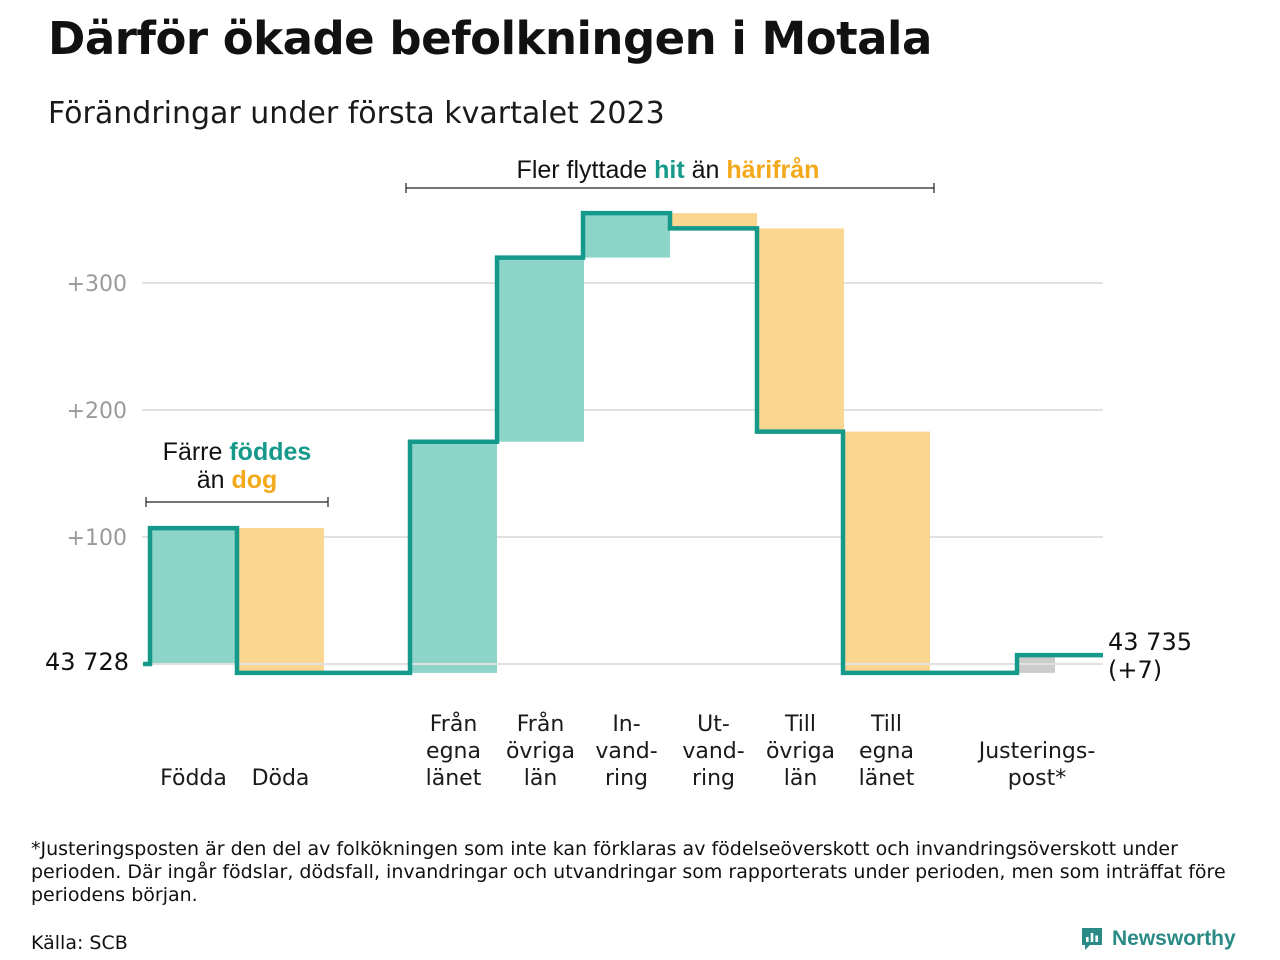 The height and width of the screenshot is (960, 1280). Describe the element at coordinates (490, 38) in the screenshot. I see `chart-title: Därför ökade befolkningen i Motala` at that location.